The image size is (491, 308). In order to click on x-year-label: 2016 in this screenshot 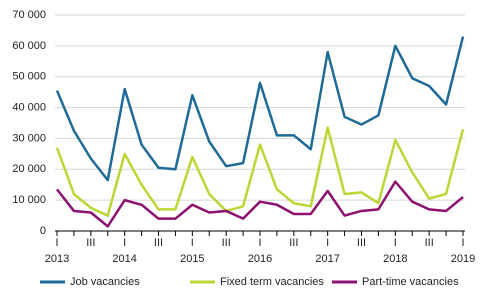, I will do `click(260, 259)`.